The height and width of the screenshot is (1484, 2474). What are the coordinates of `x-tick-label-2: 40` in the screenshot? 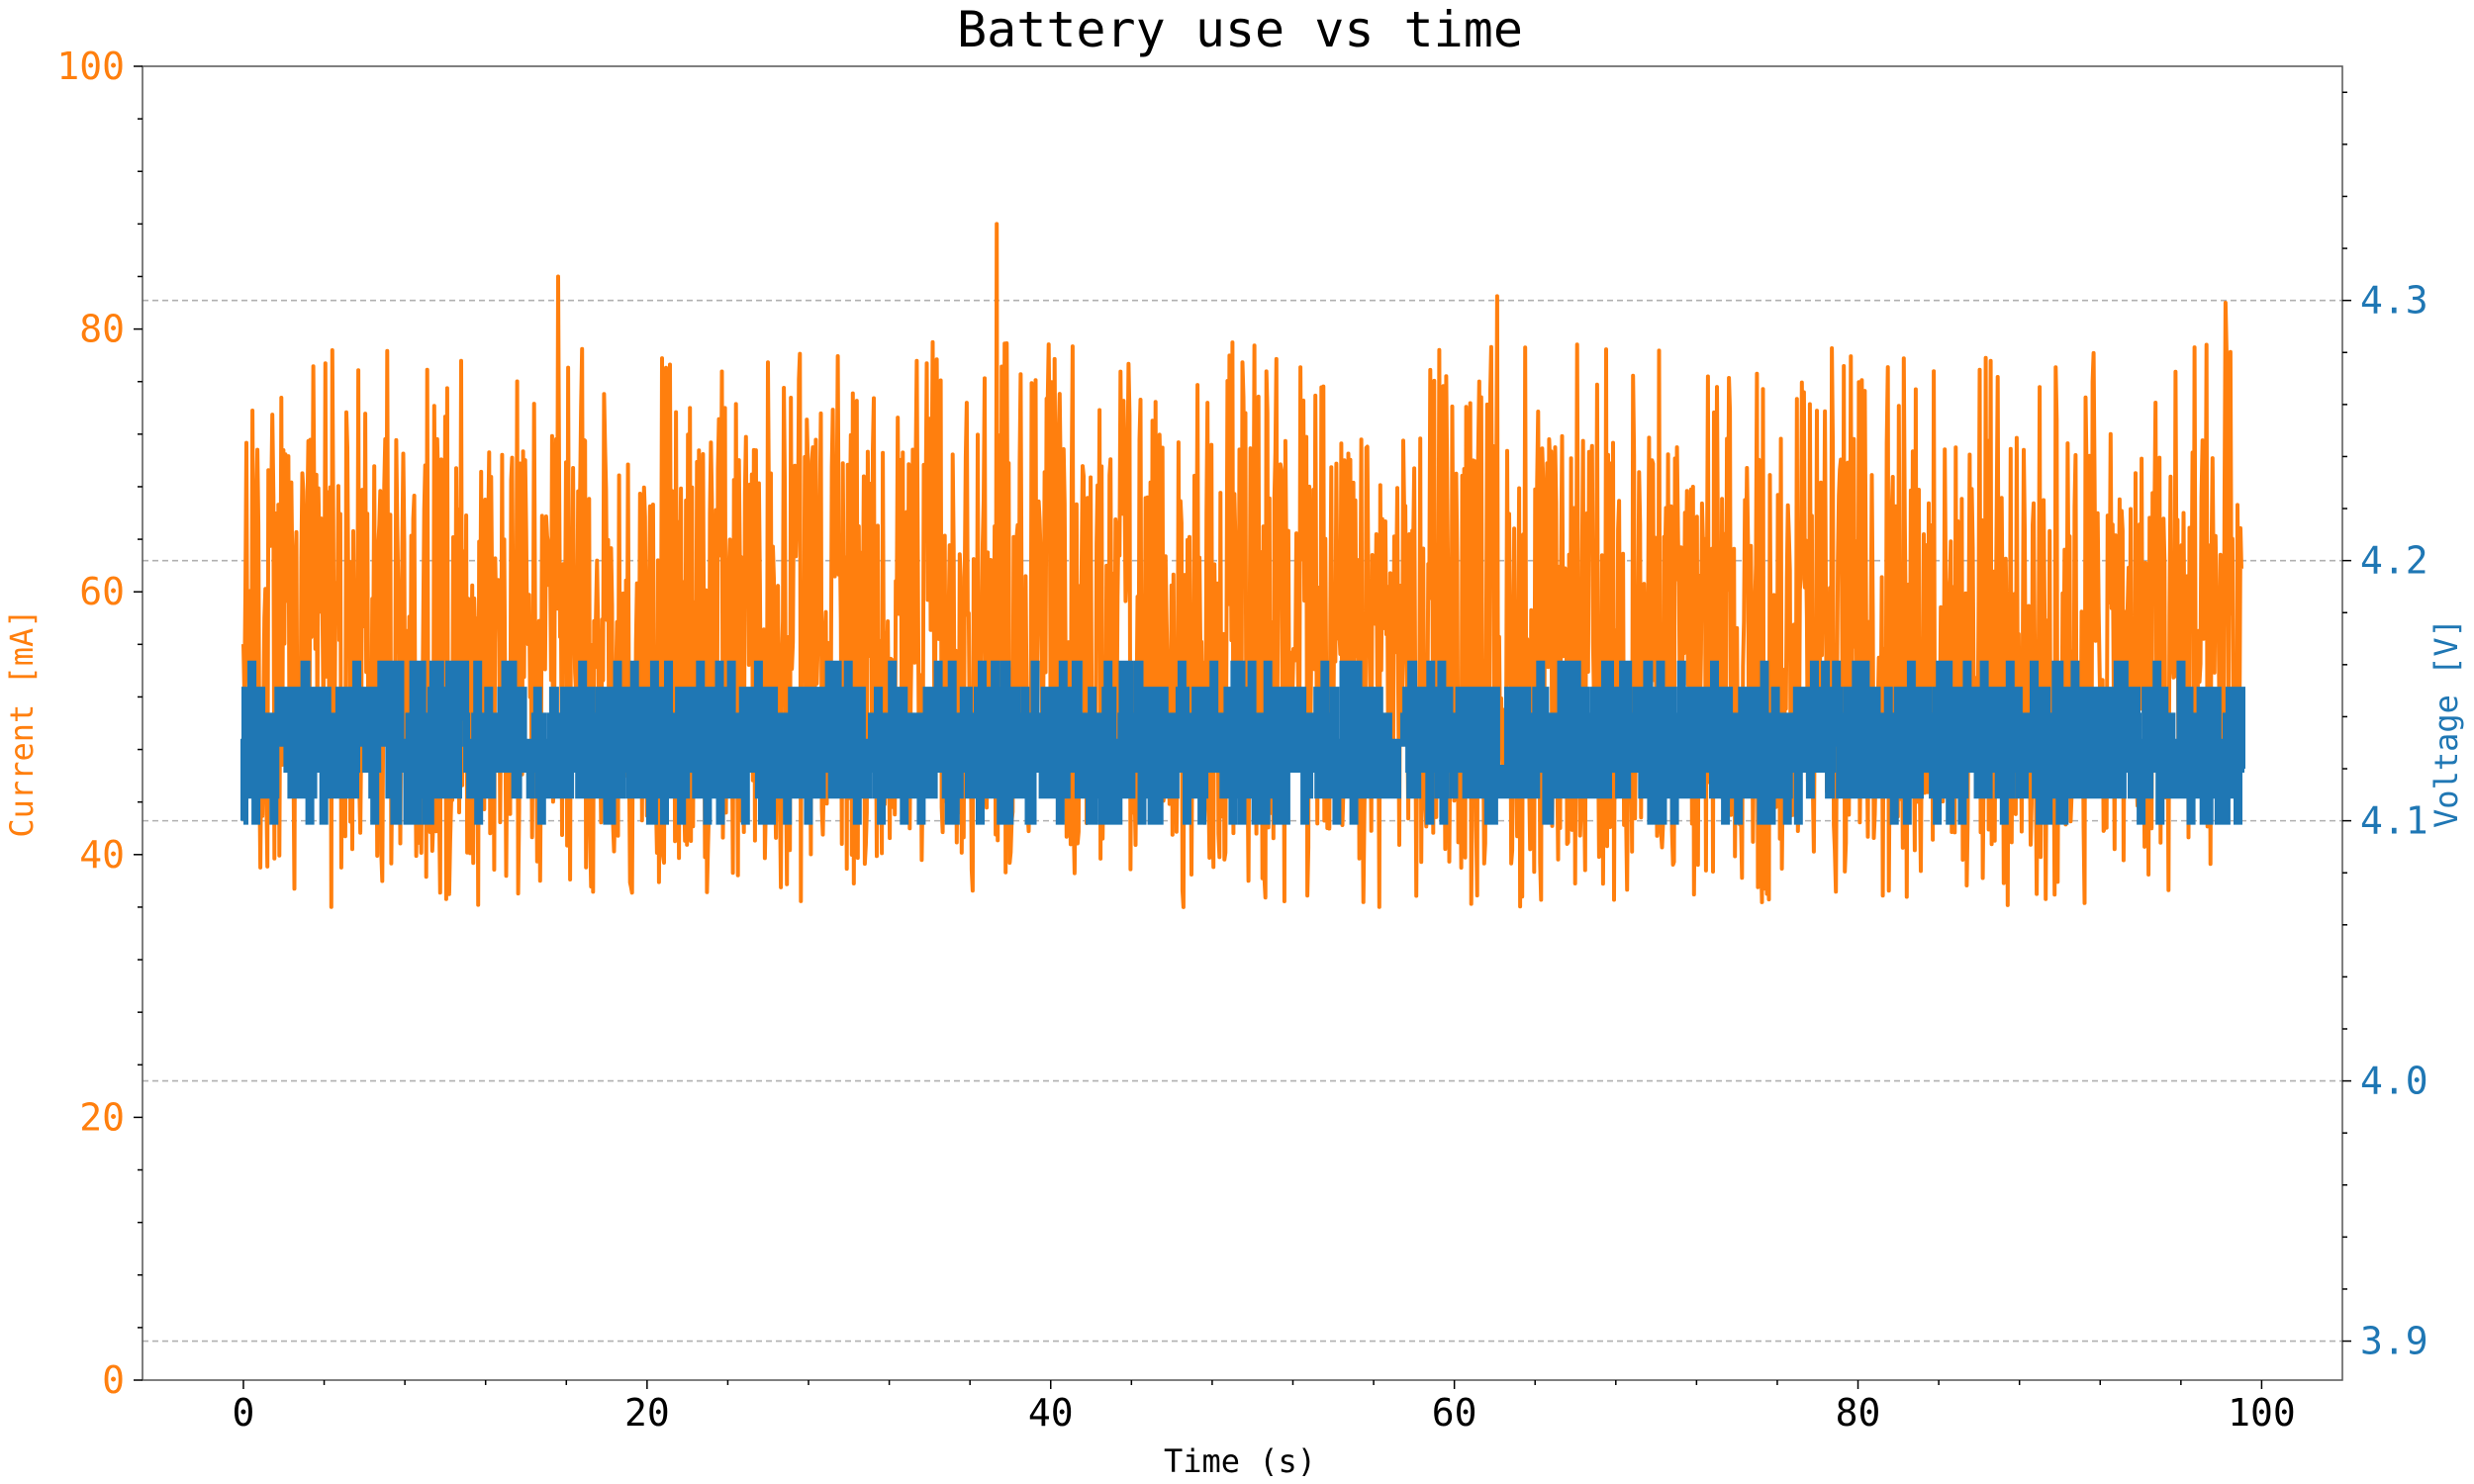 It's located at (1051, 1413).